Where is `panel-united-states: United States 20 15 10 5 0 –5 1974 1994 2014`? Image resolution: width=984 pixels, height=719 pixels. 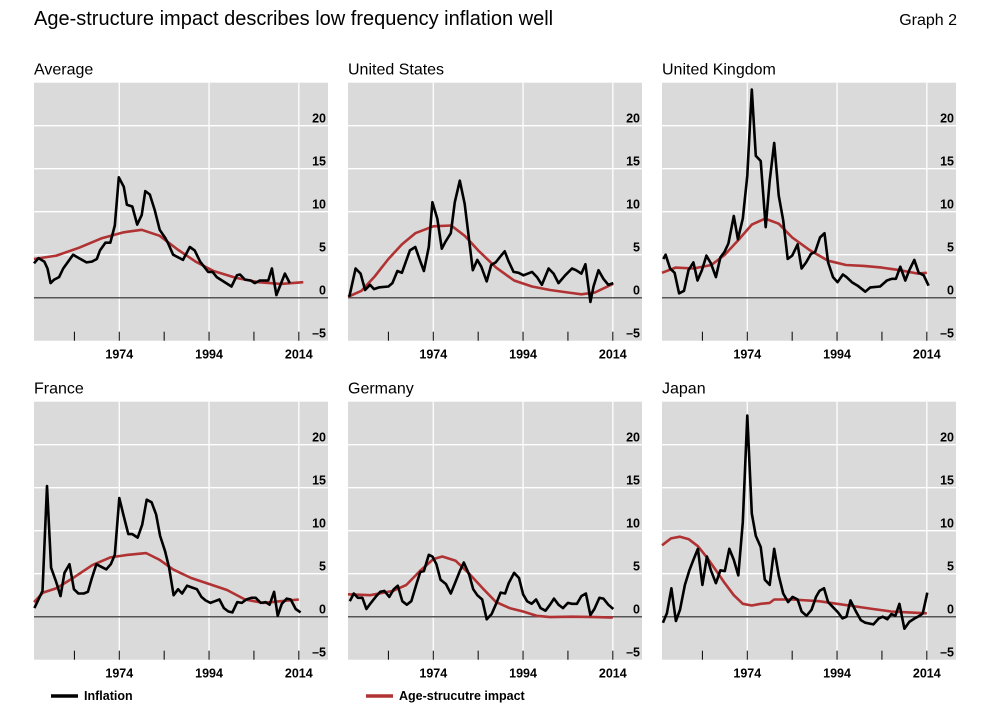 panel-united-states: United States 20 15 10 5 0 –5 1974 1994 2014 is located at coordinates (494, 212).